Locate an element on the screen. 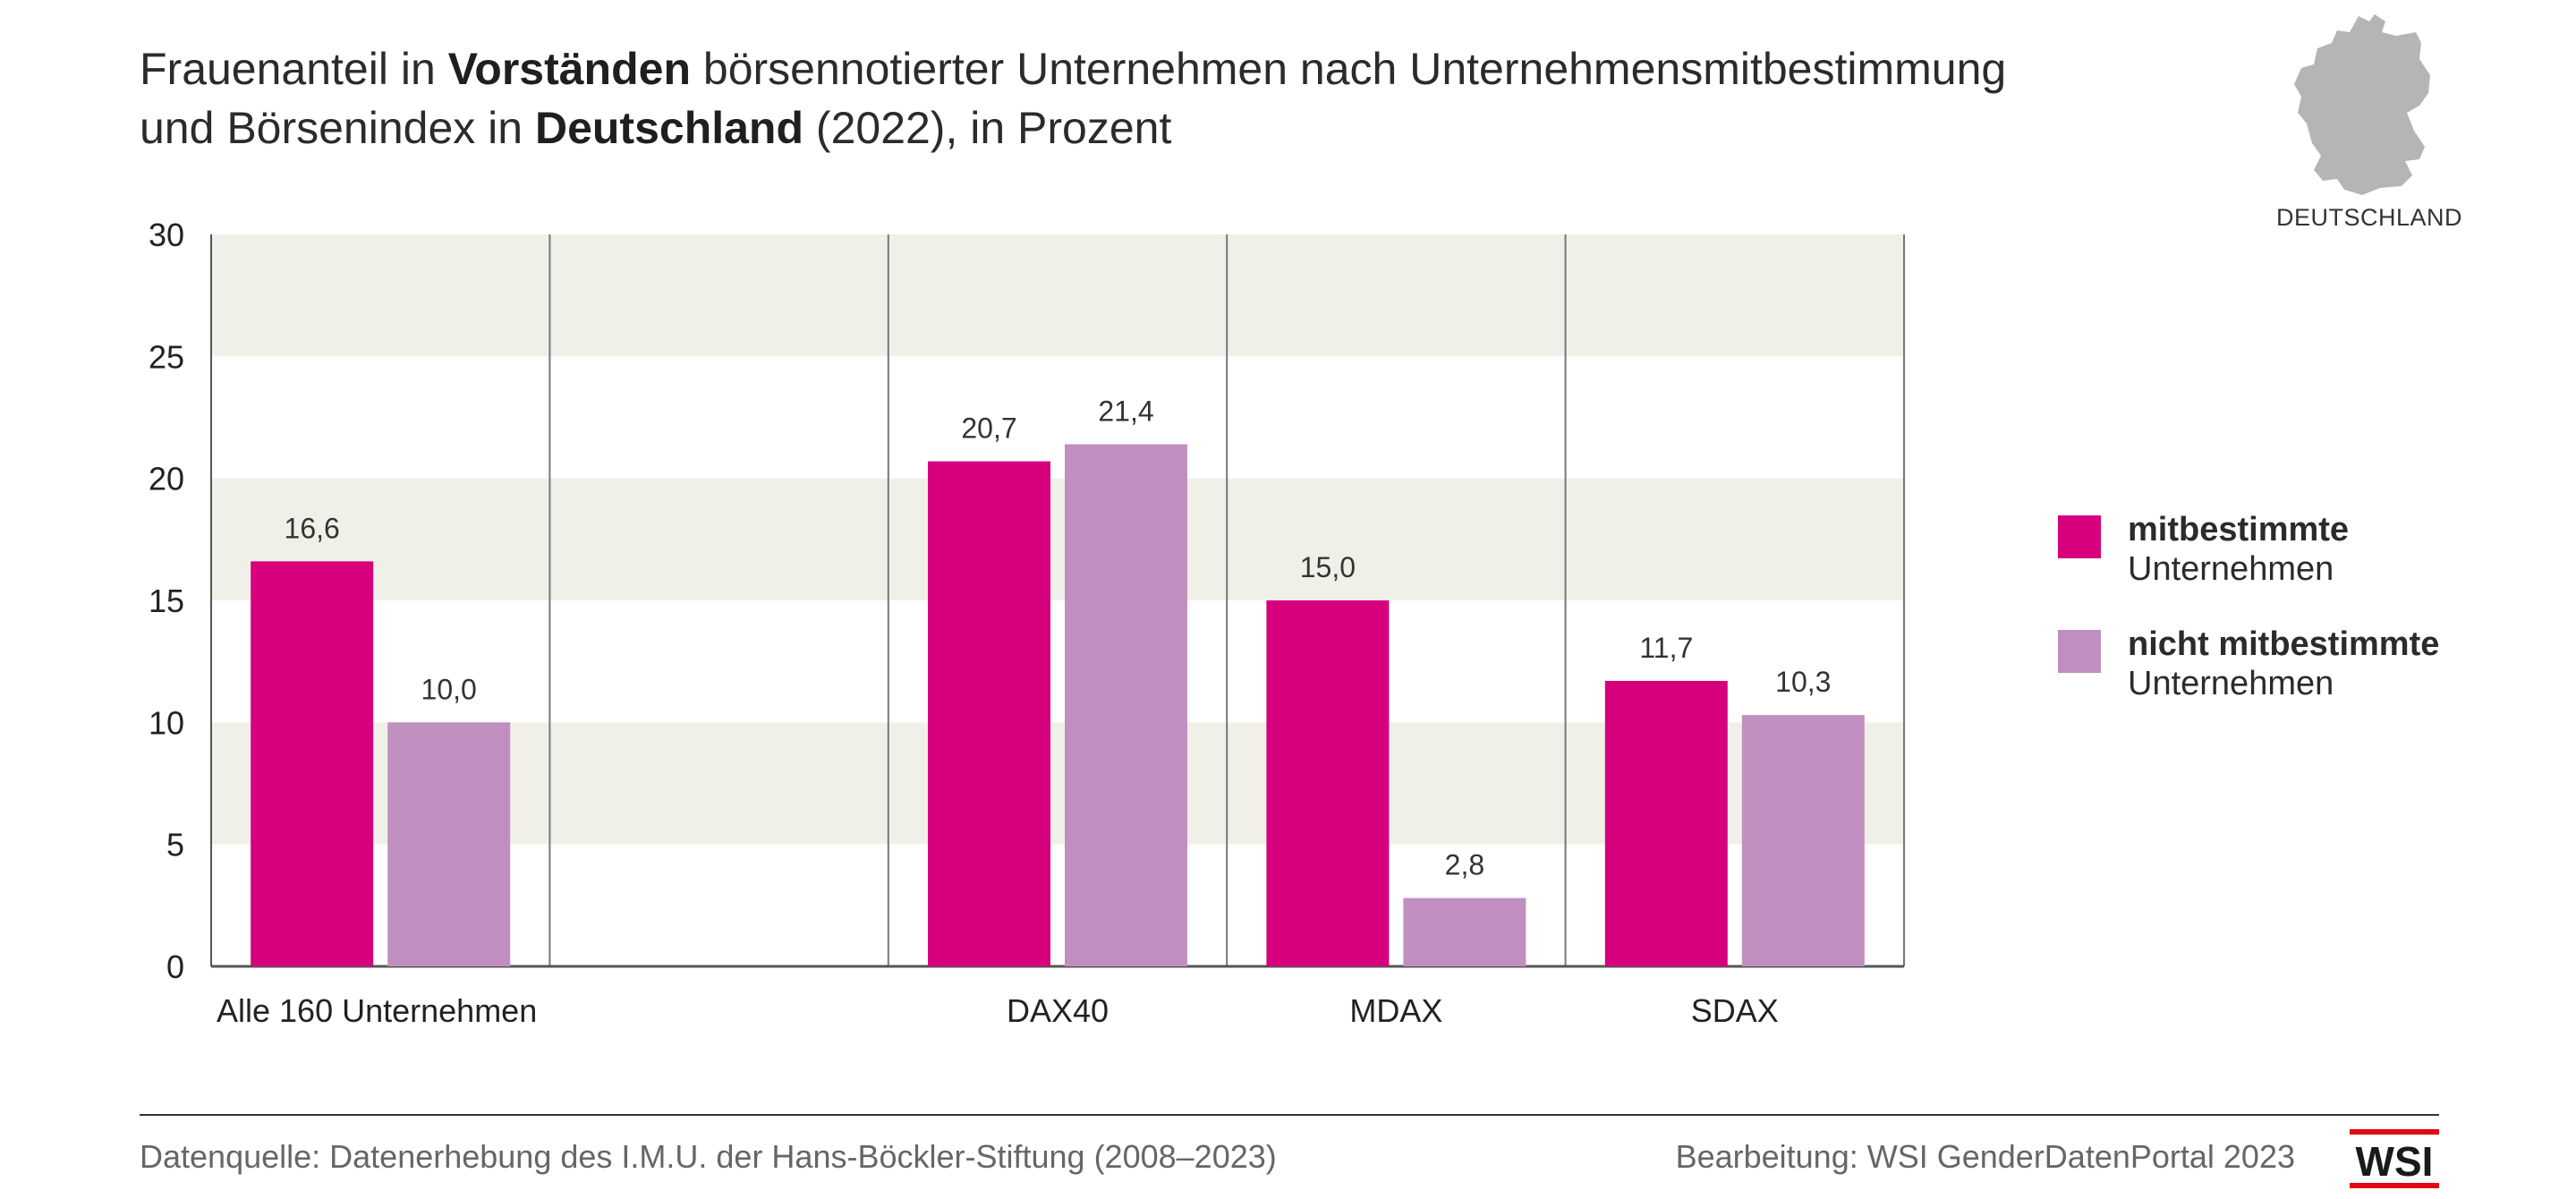  legend-swatch-nicht-mitbestimmte is located at coordinates (2079, 651).